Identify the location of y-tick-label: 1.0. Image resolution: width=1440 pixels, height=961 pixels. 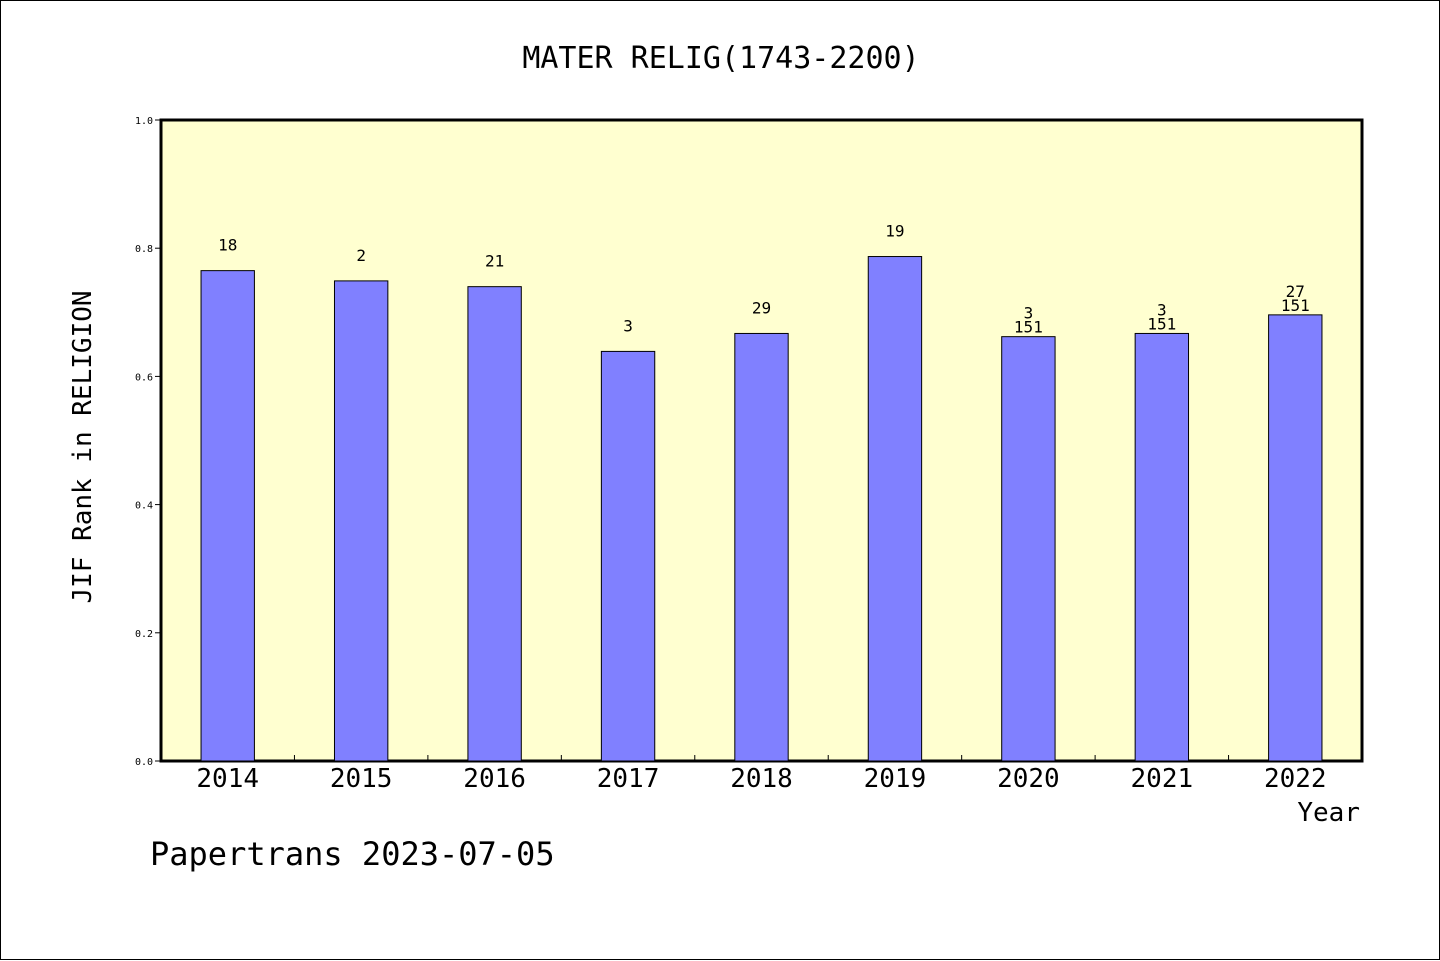
(144, 121).